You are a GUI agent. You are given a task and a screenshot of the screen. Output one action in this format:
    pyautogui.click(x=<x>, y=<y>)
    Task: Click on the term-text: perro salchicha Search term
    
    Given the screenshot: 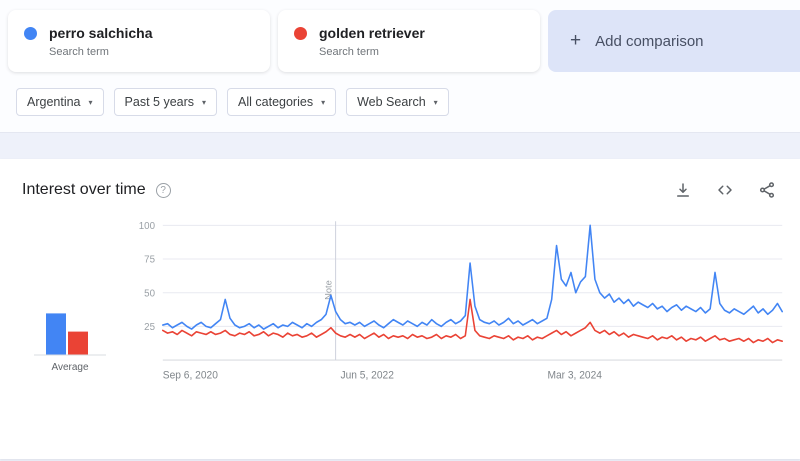 What is the action you would take?
    pyautogui.click(x=101, y=41)
    